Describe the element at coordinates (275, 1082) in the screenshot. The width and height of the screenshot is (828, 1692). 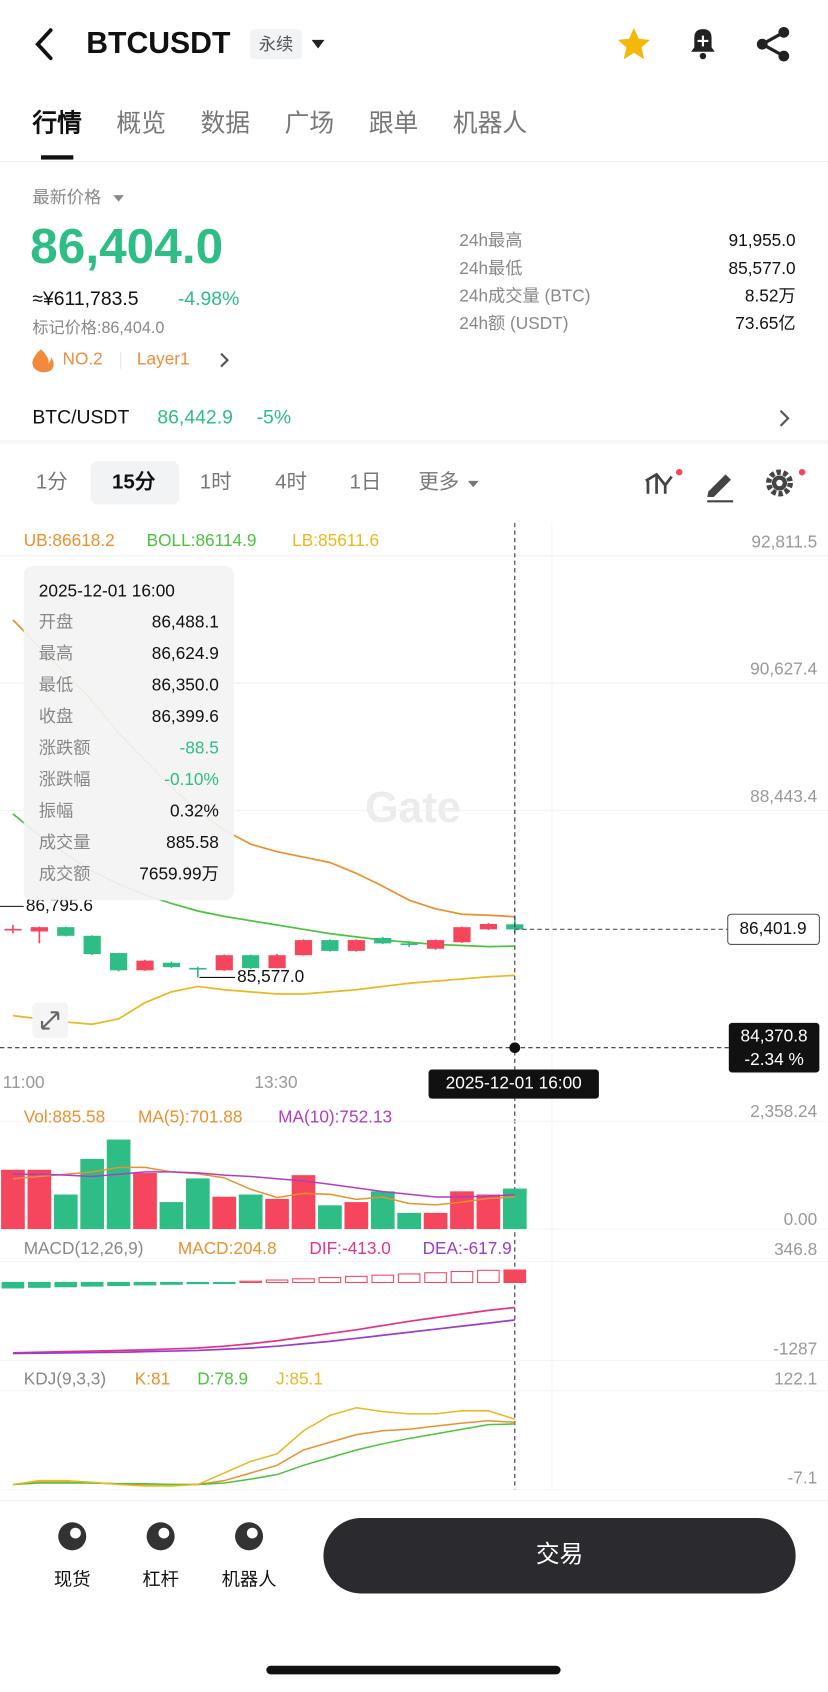
I see `x-tick-label: 13:30` at that location.